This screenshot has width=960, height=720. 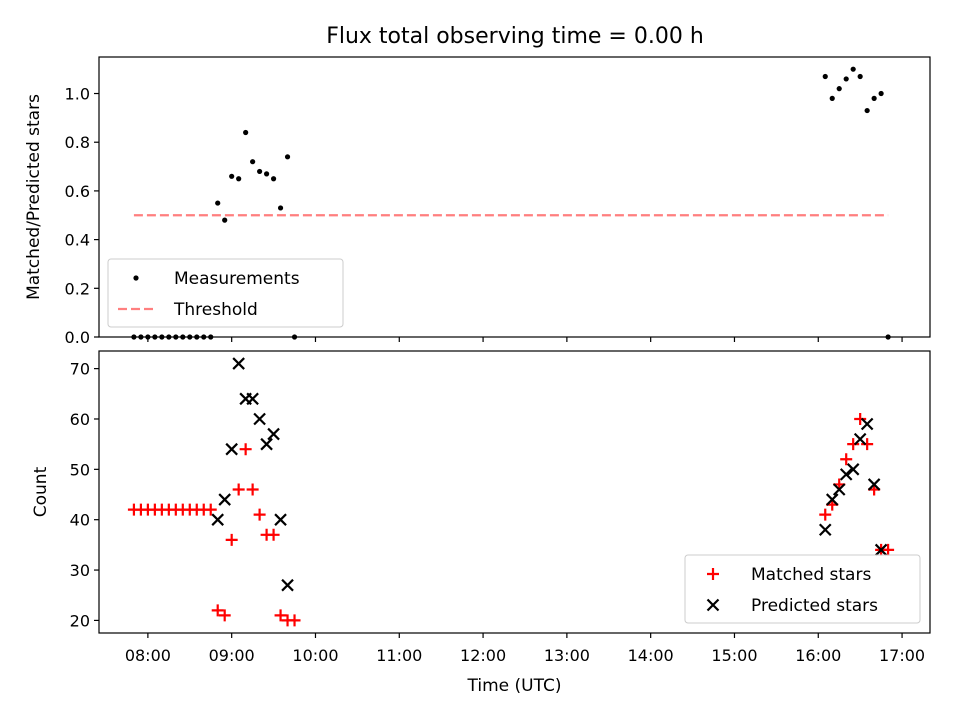 What do you see at coordinates (237, 279) in the screenshot?
I see `legend-label: Measurements` at bounding box center [237, 279].